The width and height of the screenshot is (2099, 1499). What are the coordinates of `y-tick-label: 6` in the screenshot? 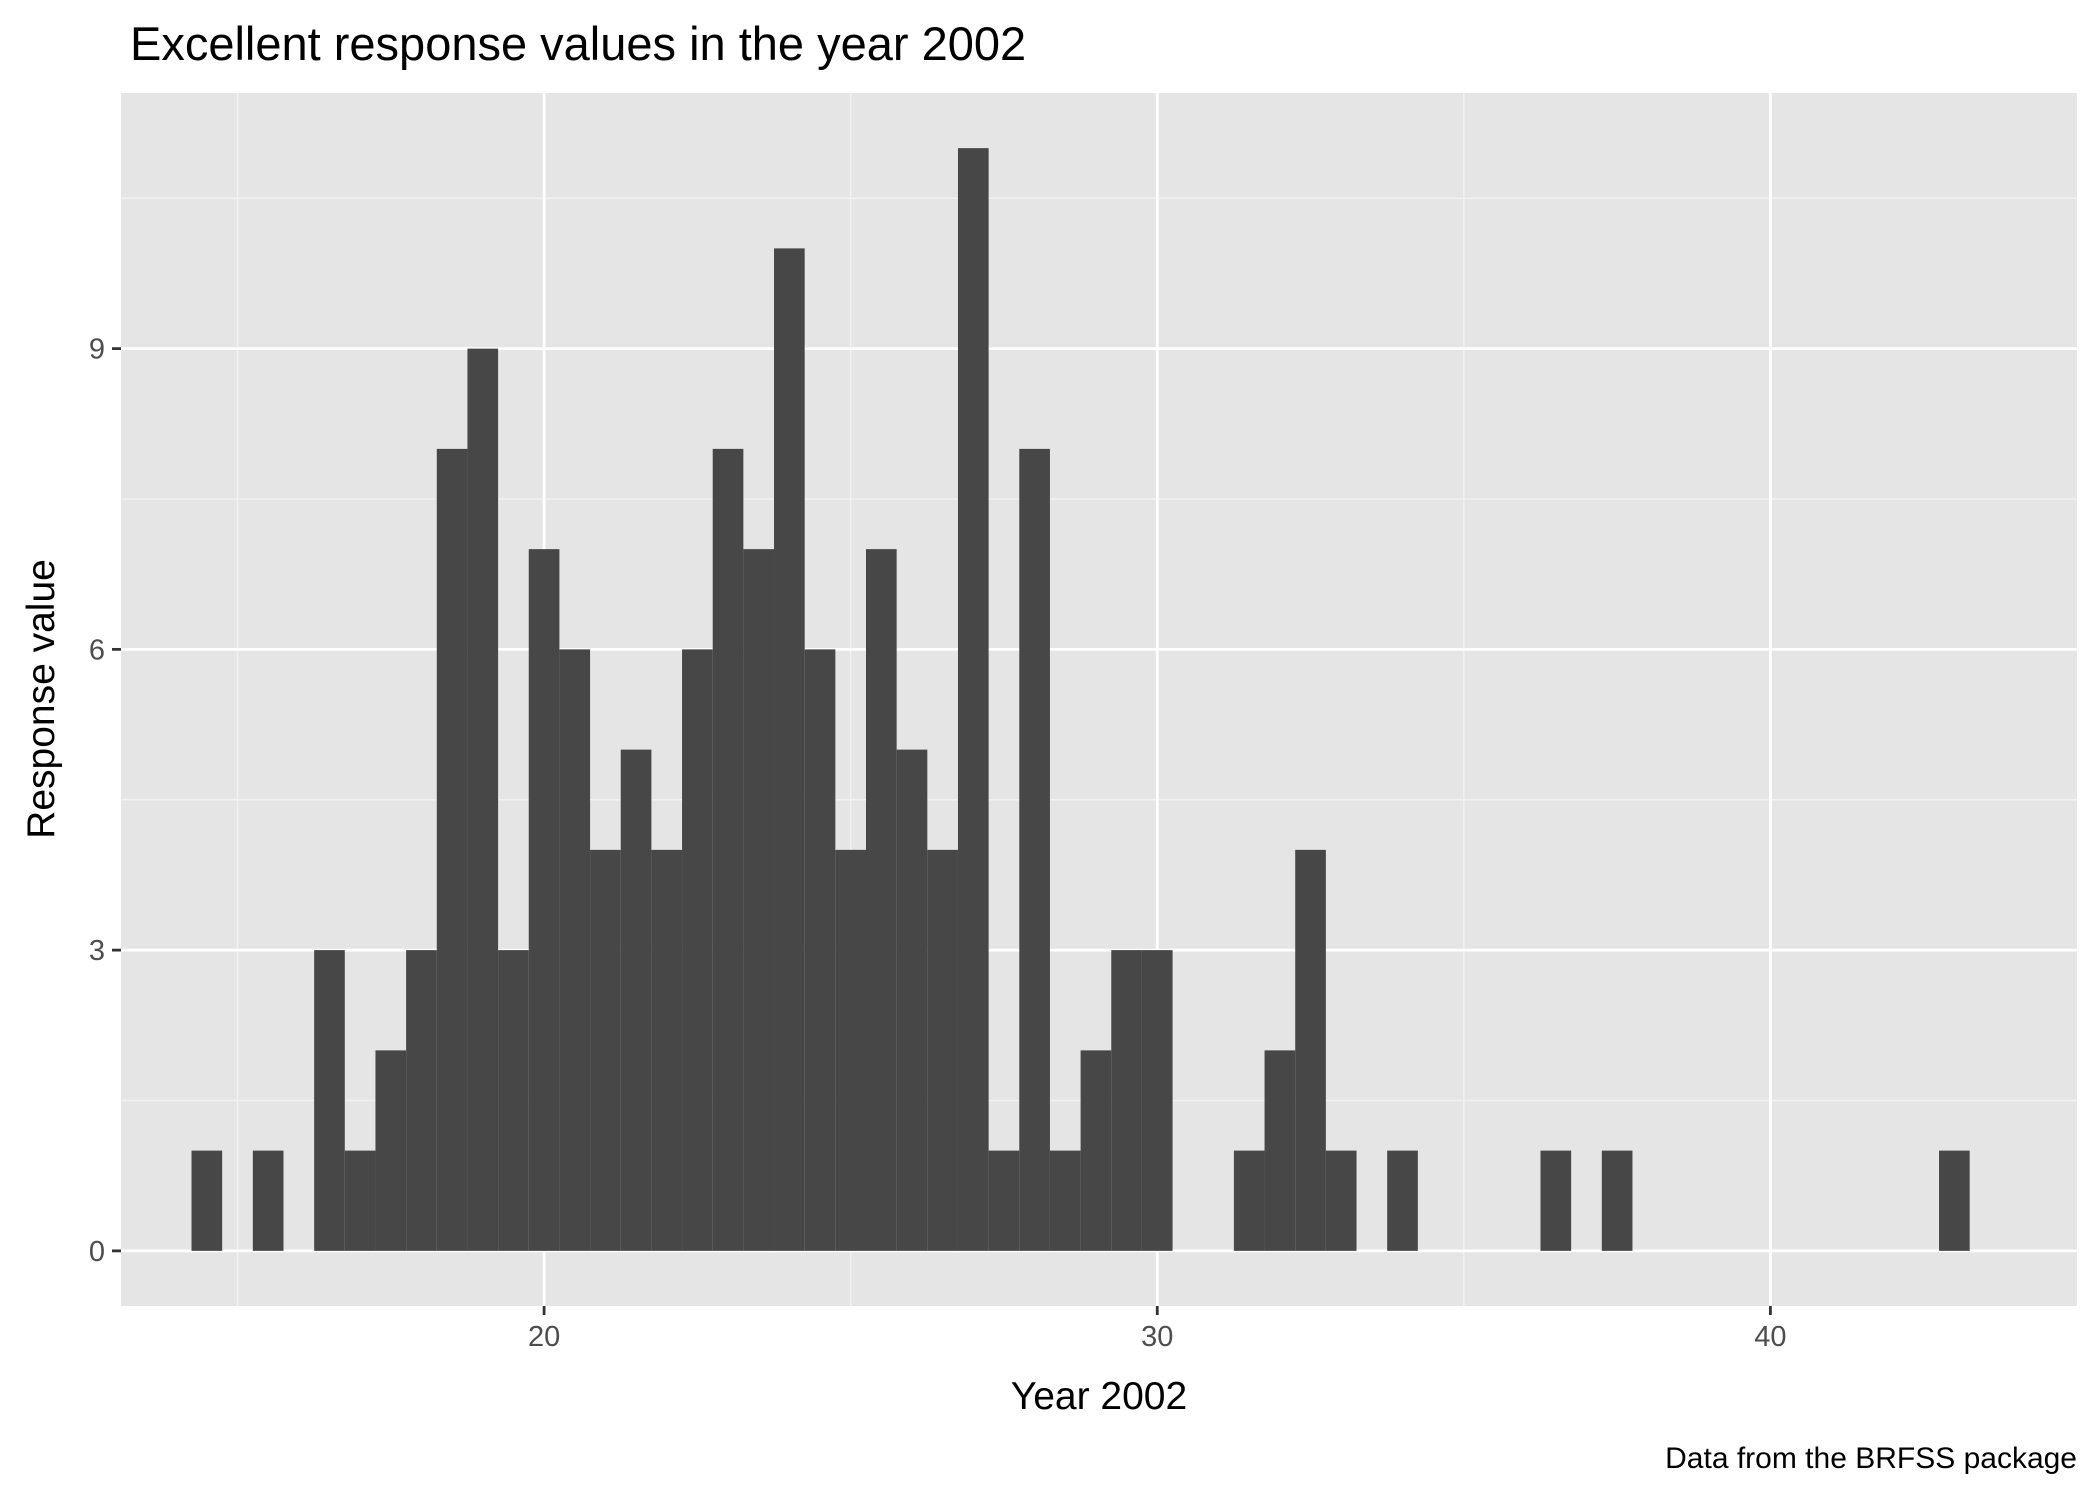 It's located at (97, 650).